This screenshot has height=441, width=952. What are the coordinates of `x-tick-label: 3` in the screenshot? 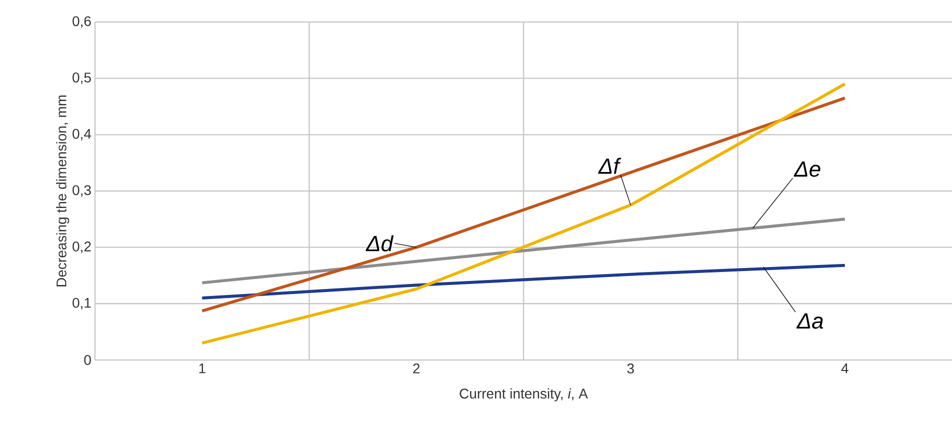 It's located at (630, 369).